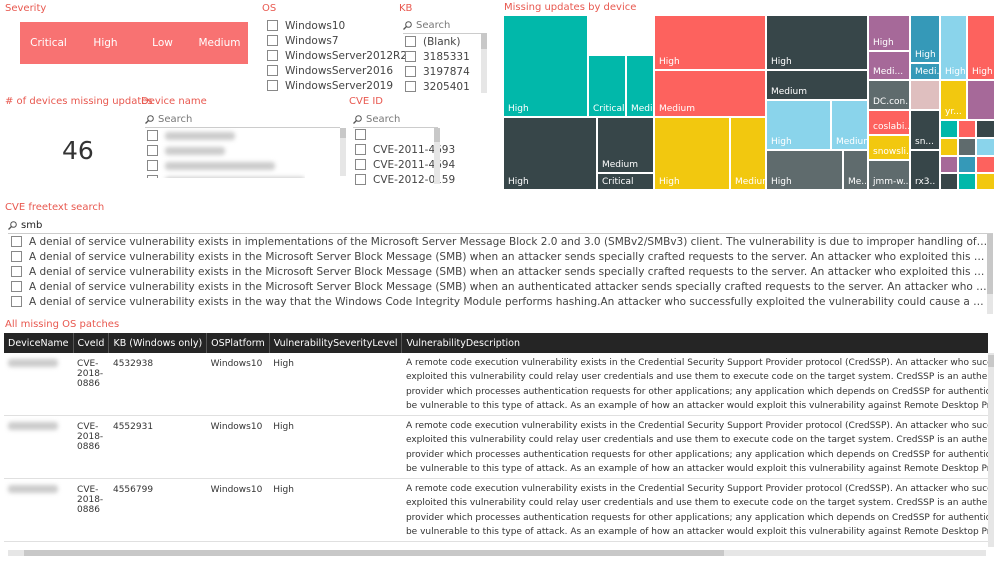  Describe the element at coordinates (337, 25) in the screenshot. I see `os-item: Windows10` at that location.